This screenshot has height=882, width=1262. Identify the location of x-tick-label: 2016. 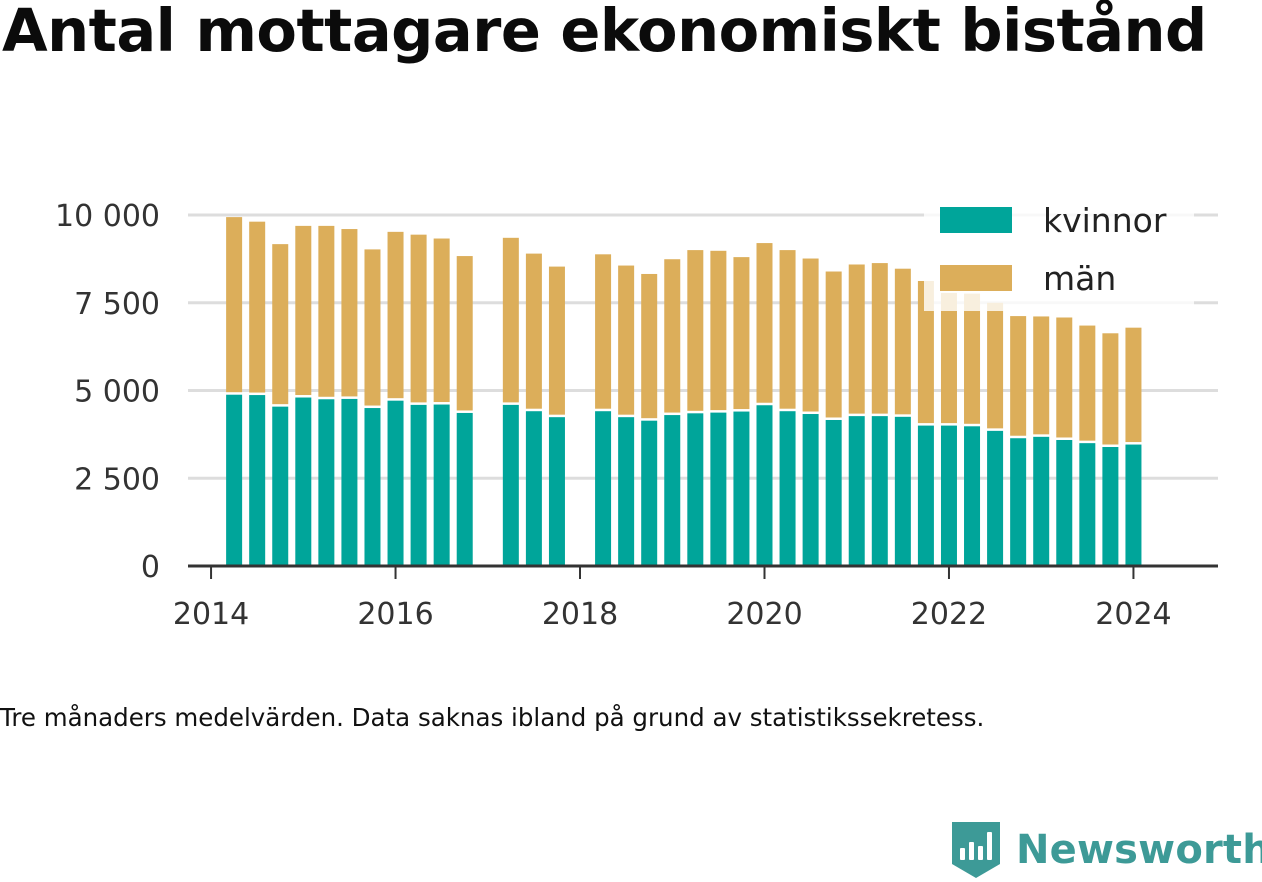
(395, 614).